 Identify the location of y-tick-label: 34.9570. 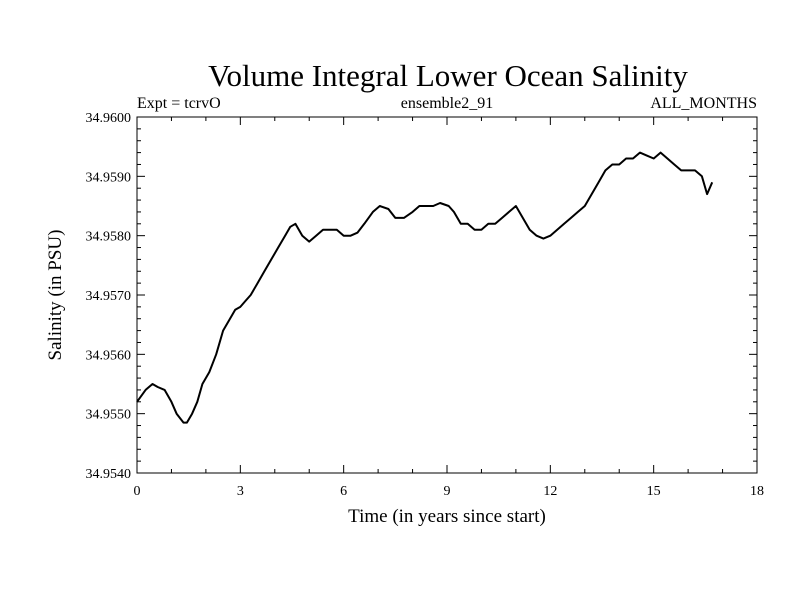
(109, 296).